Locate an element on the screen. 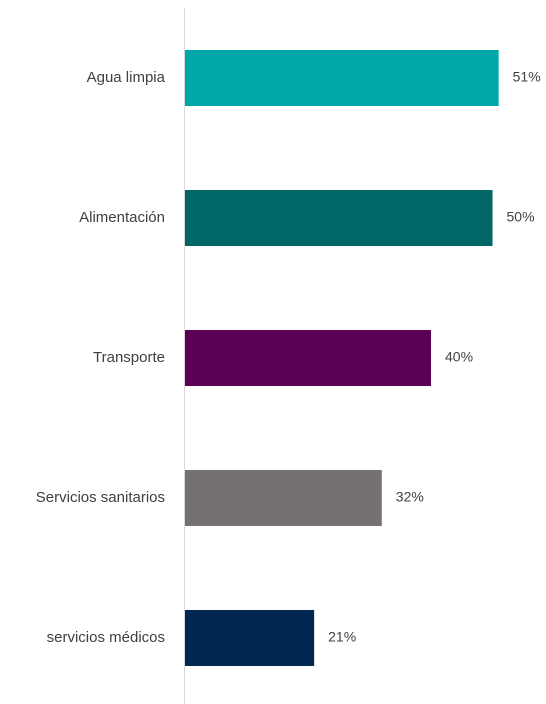 The height and width of the screenshot is (704, 546). value-label-servicios-medicos: 21% is located at coordinates (342, 637).